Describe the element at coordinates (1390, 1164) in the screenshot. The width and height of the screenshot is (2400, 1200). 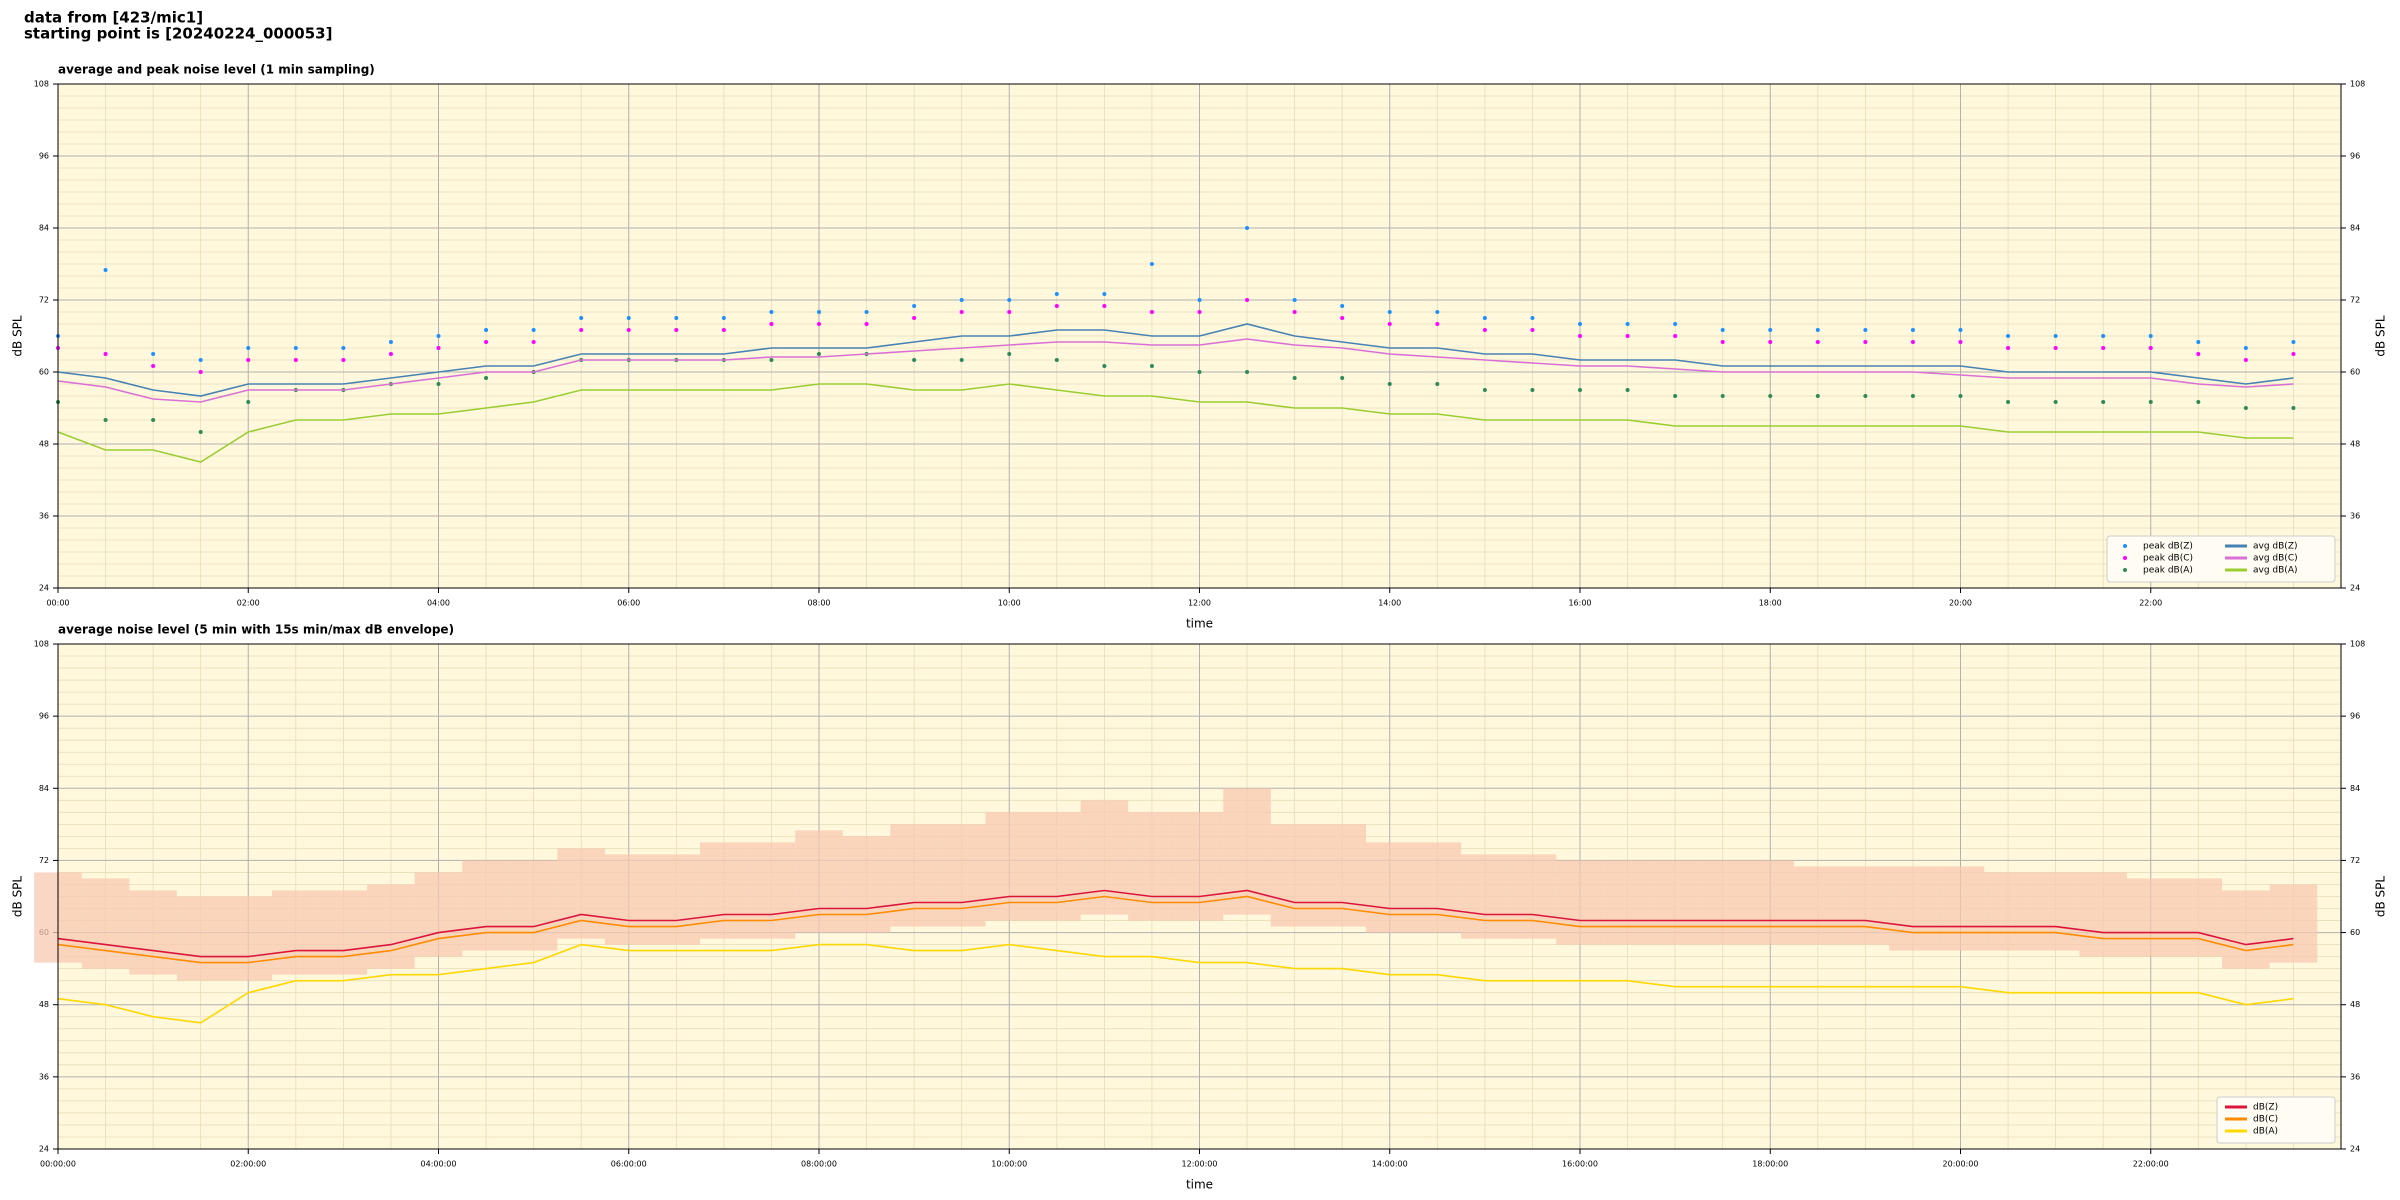
I see `x-tick-label: 14:00:00` at that location.